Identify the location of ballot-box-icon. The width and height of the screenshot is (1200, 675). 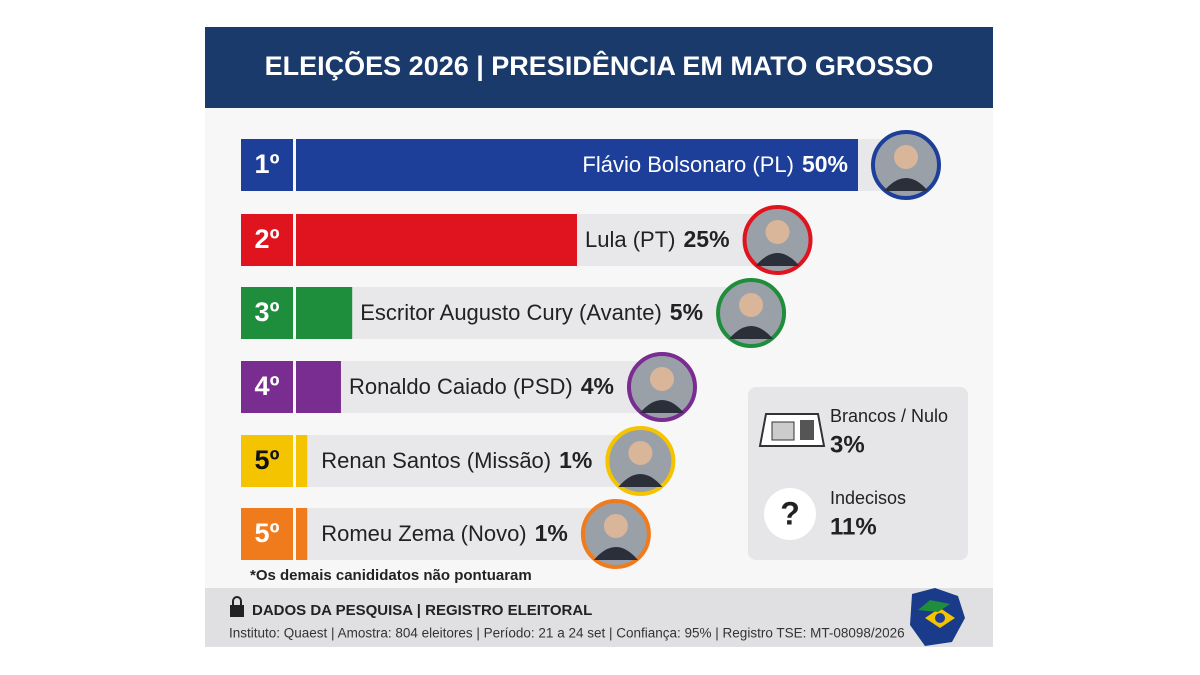
(792, 430).